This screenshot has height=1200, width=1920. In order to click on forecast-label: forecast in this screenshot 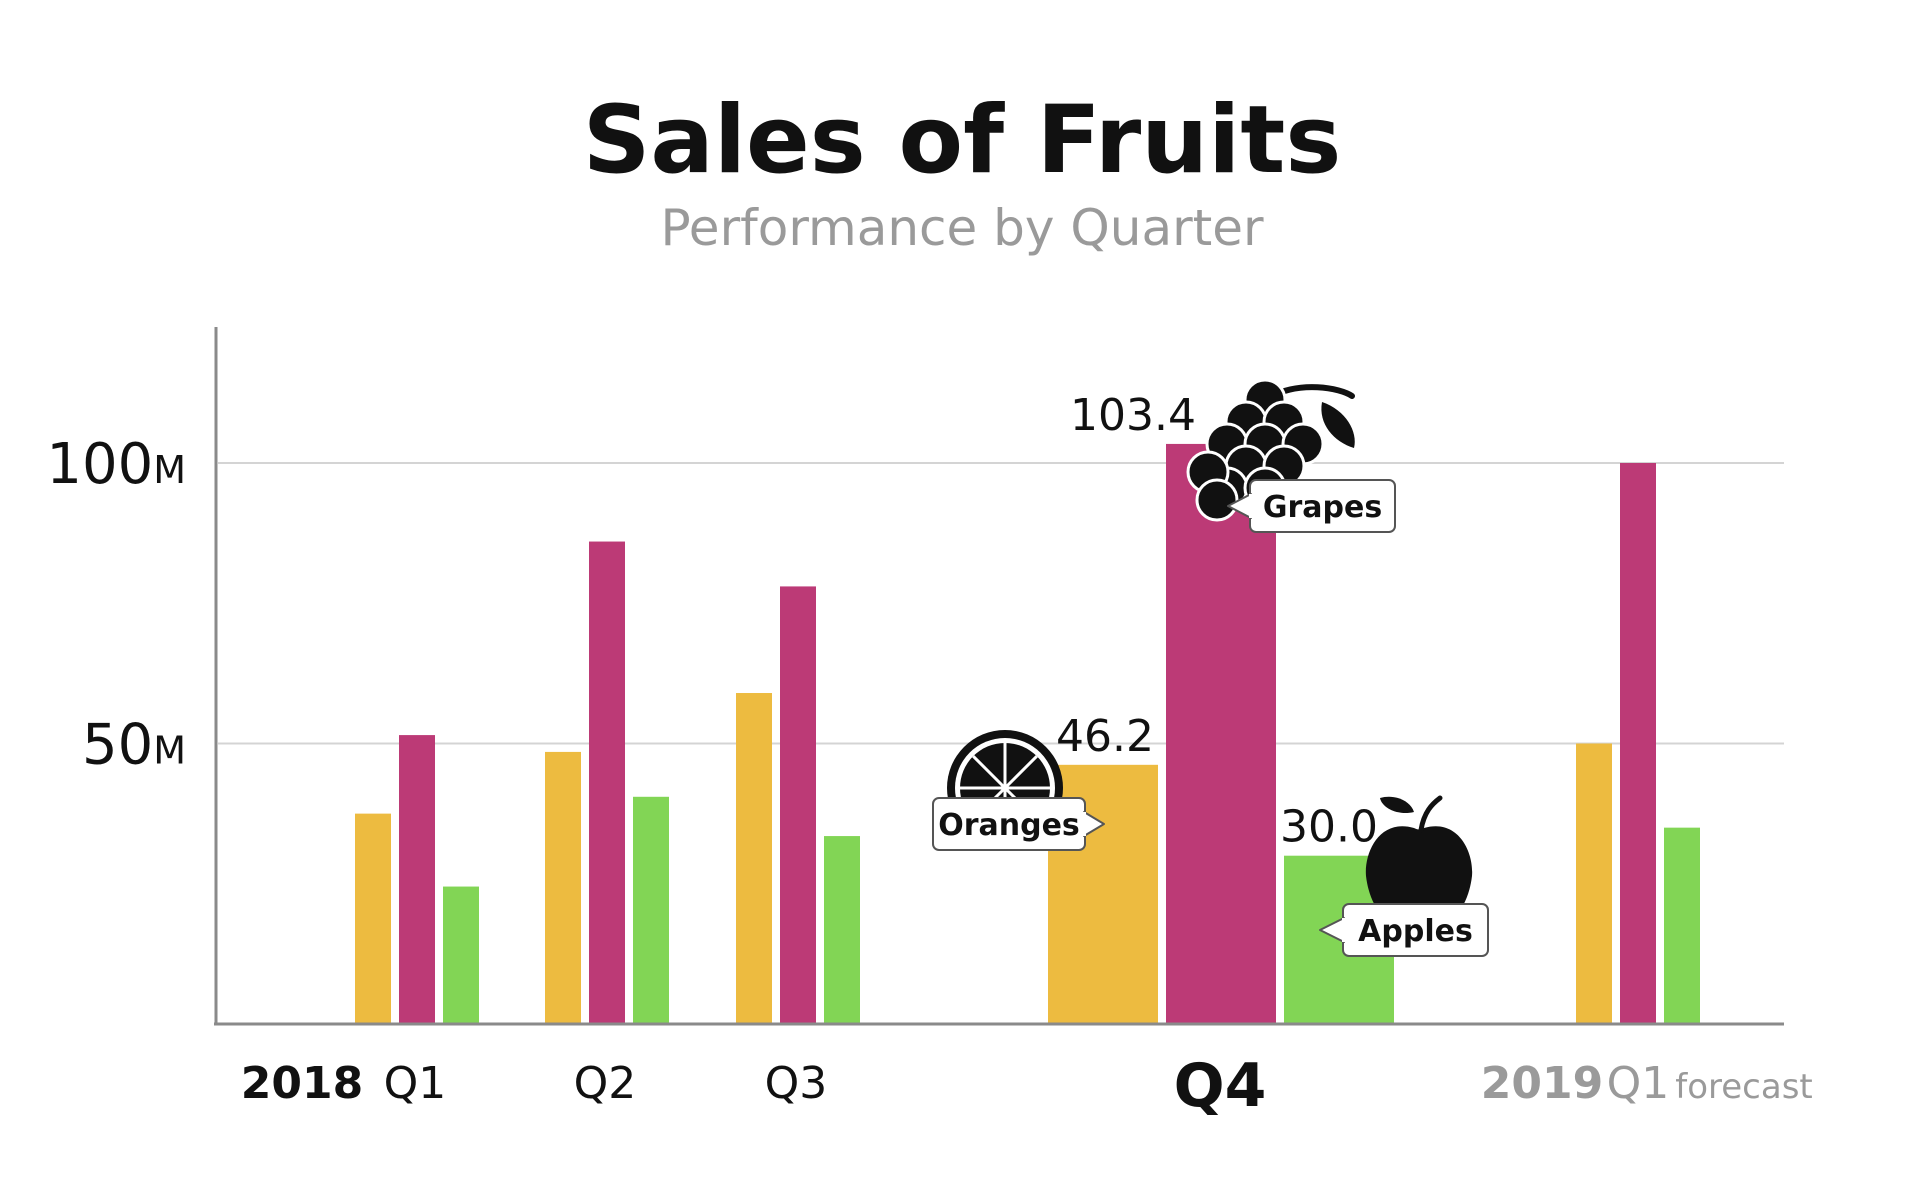, I will do `click(1744, 1087)`.